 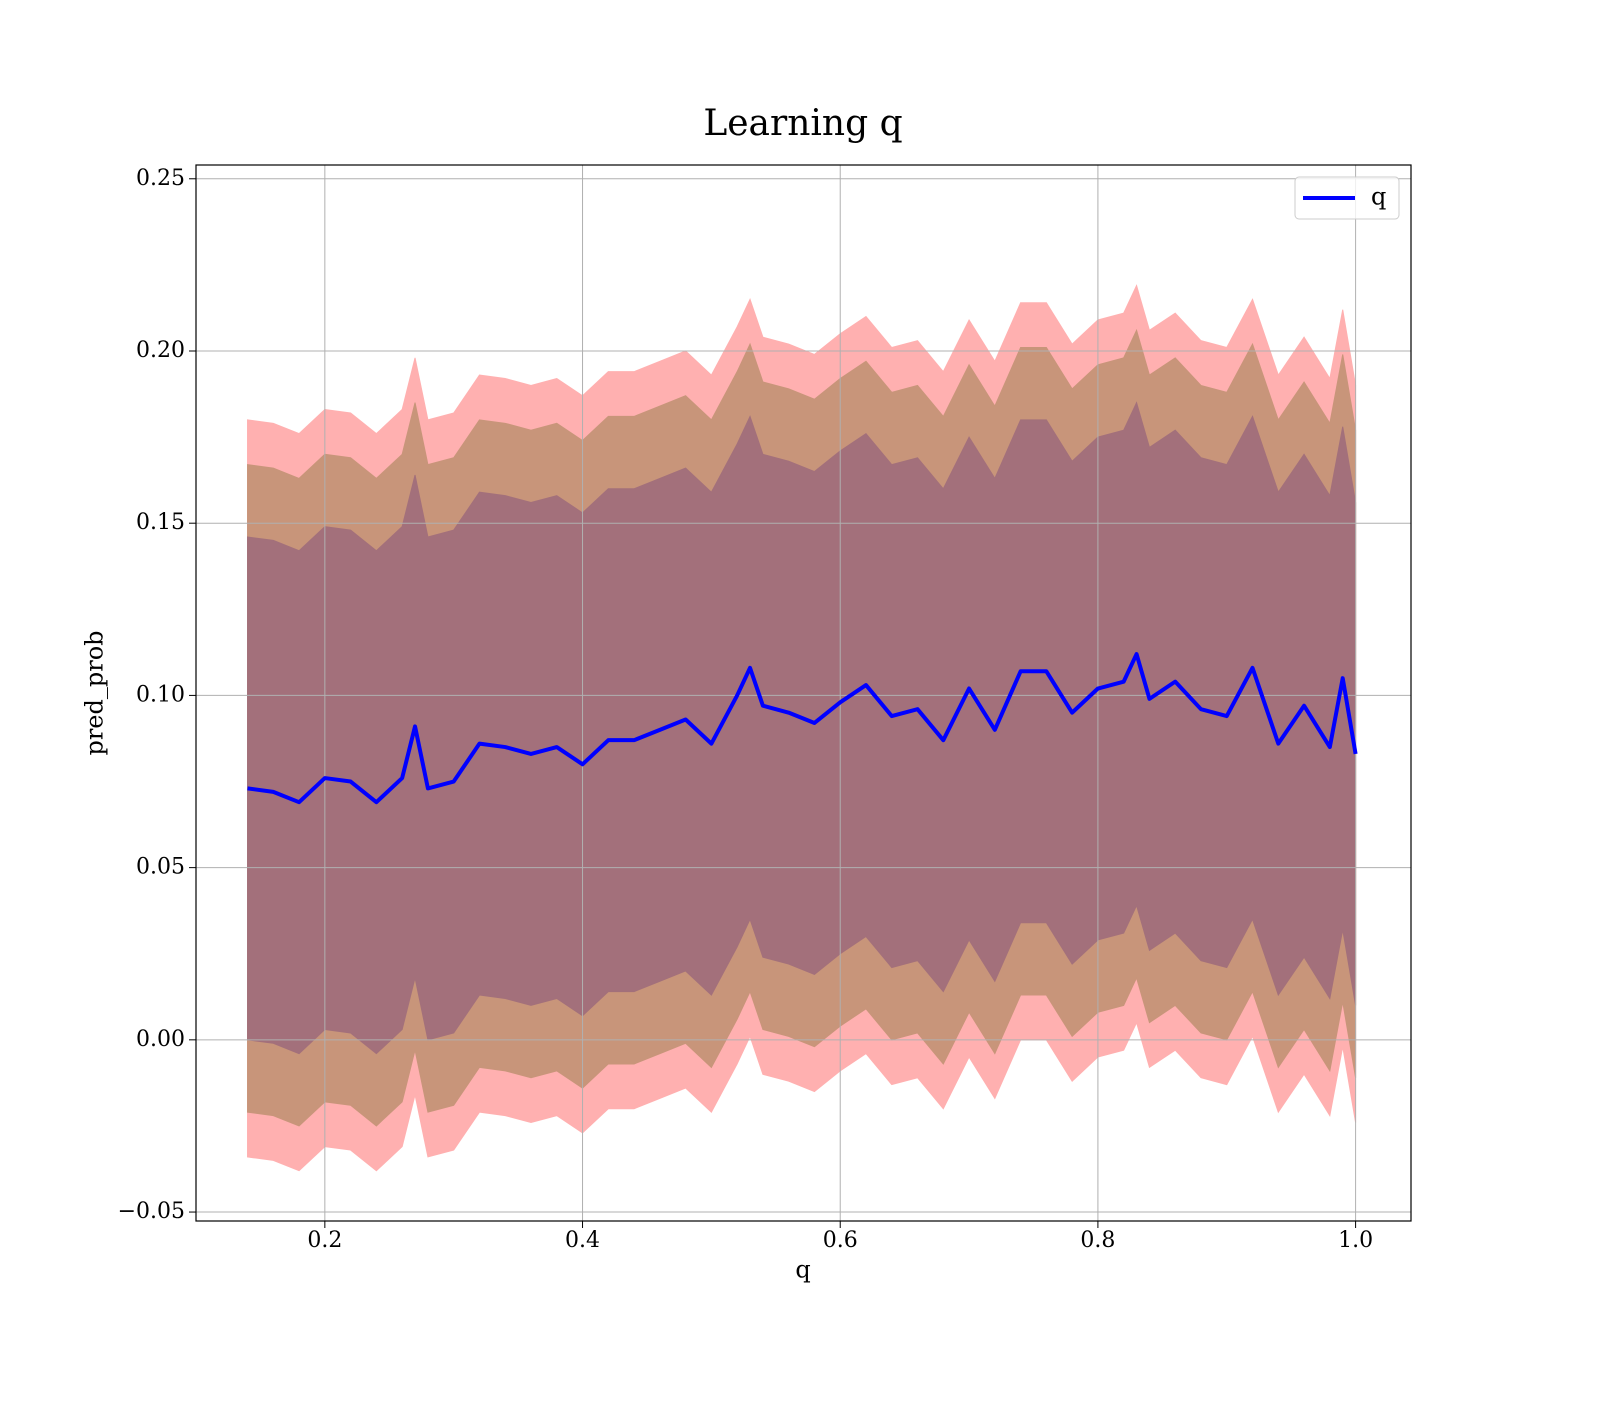 I want to click on x-tick-label: 1.0, so click(x=1355, y=1240).